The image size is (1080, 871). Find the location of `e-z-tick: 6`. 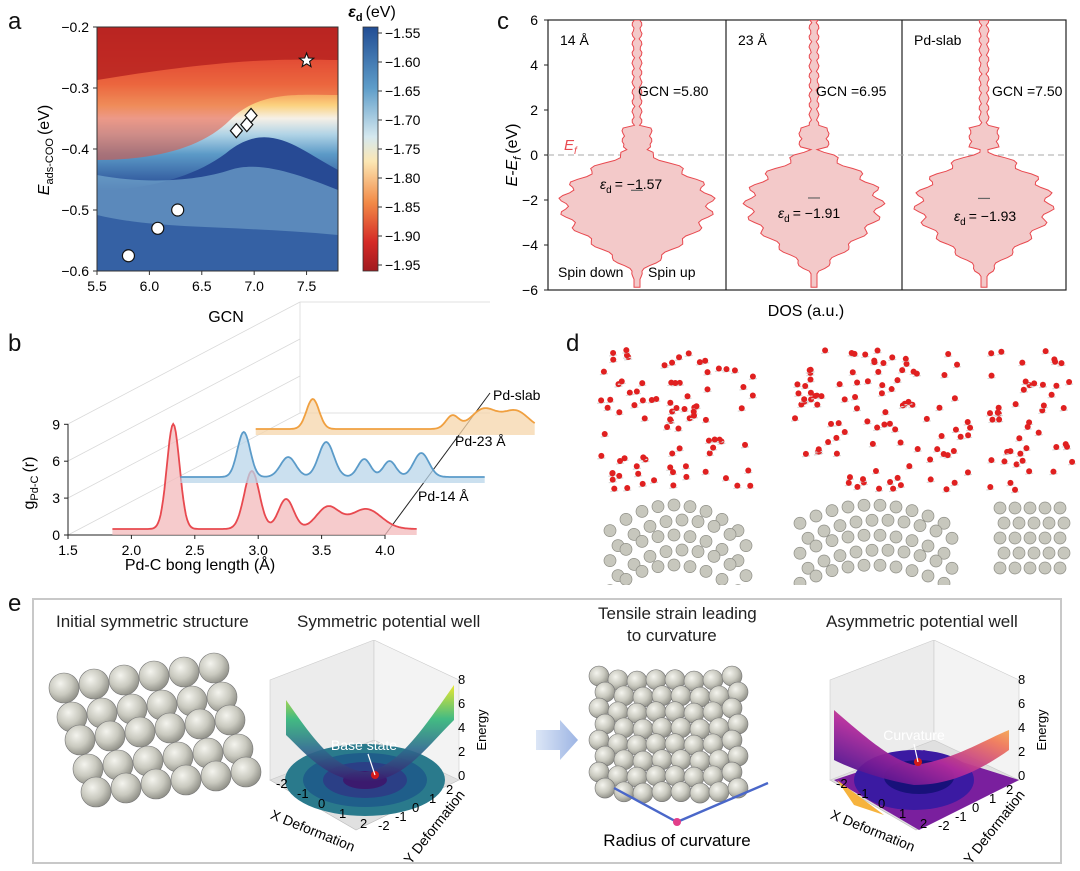

e-z-tick: 6 is located at coordinates (461, 703).